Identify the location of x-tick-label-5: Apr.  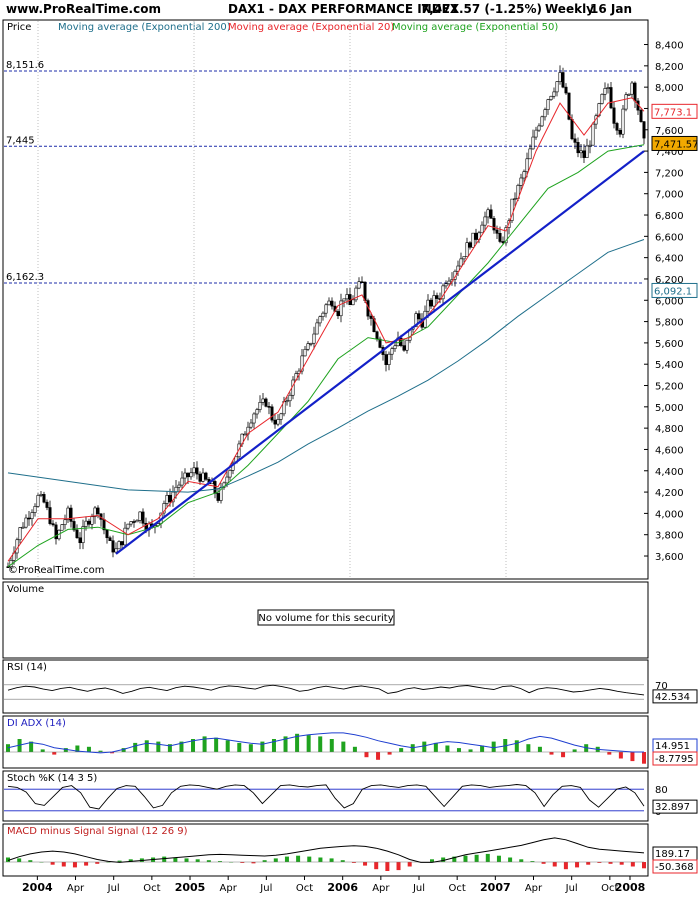
(229, 888).